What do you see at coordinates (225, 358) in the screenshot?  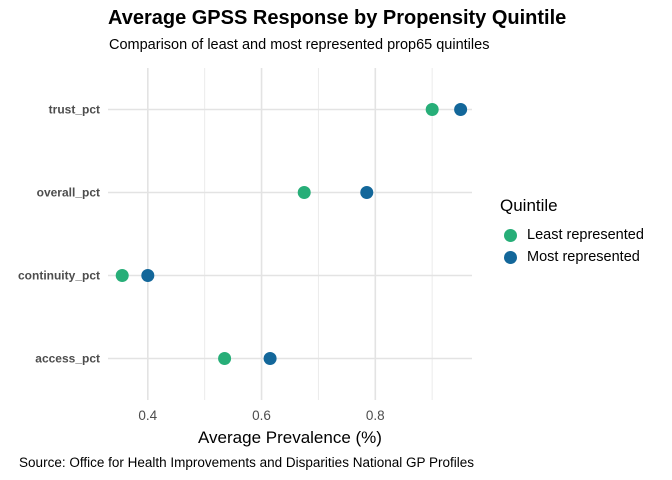 I see `point-least-access_pct` at bounding box center [225, 358].